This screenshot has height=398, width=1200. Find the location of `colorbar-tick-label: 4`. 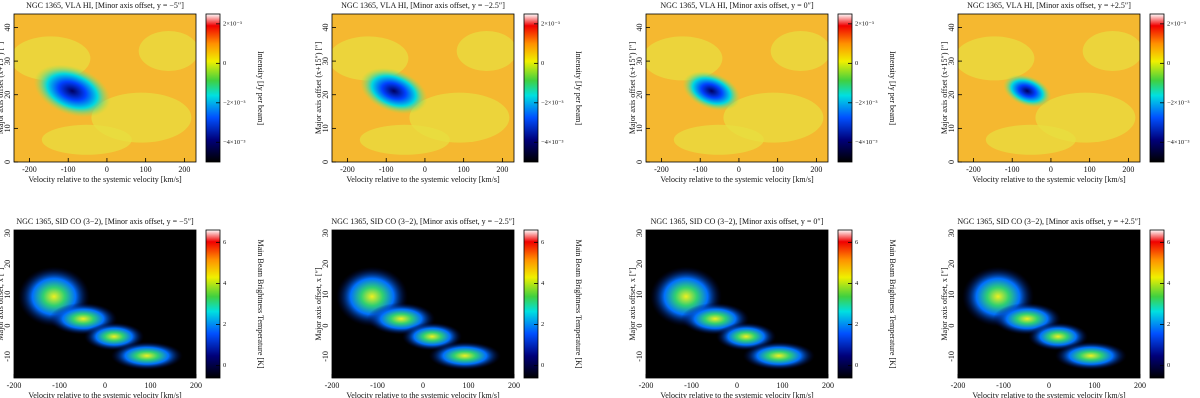

colorbar-tick-label: 4 is located at coordinates (543, 283).